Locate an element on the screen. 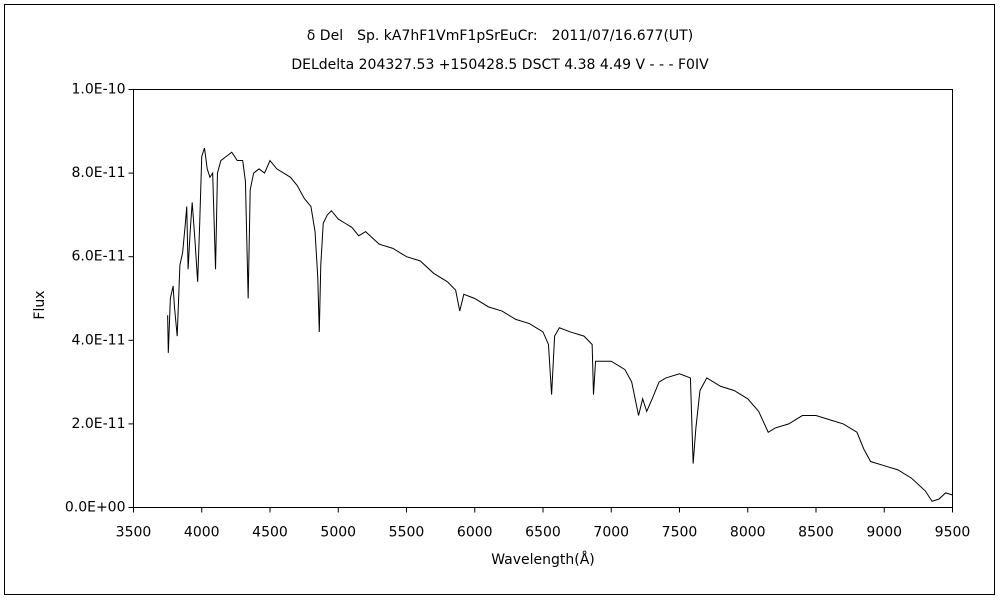  x-tick-label: 4500 is located at coordinates (270, 533).